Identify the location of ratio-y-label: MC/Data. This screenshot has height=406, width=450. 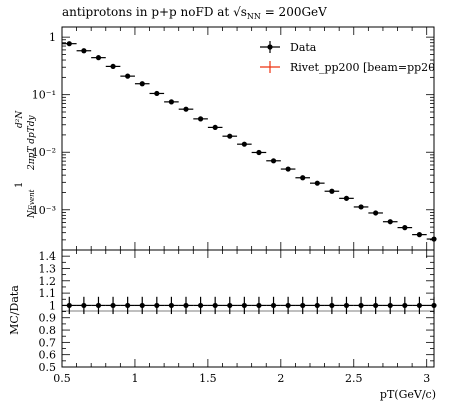
(14, 310).